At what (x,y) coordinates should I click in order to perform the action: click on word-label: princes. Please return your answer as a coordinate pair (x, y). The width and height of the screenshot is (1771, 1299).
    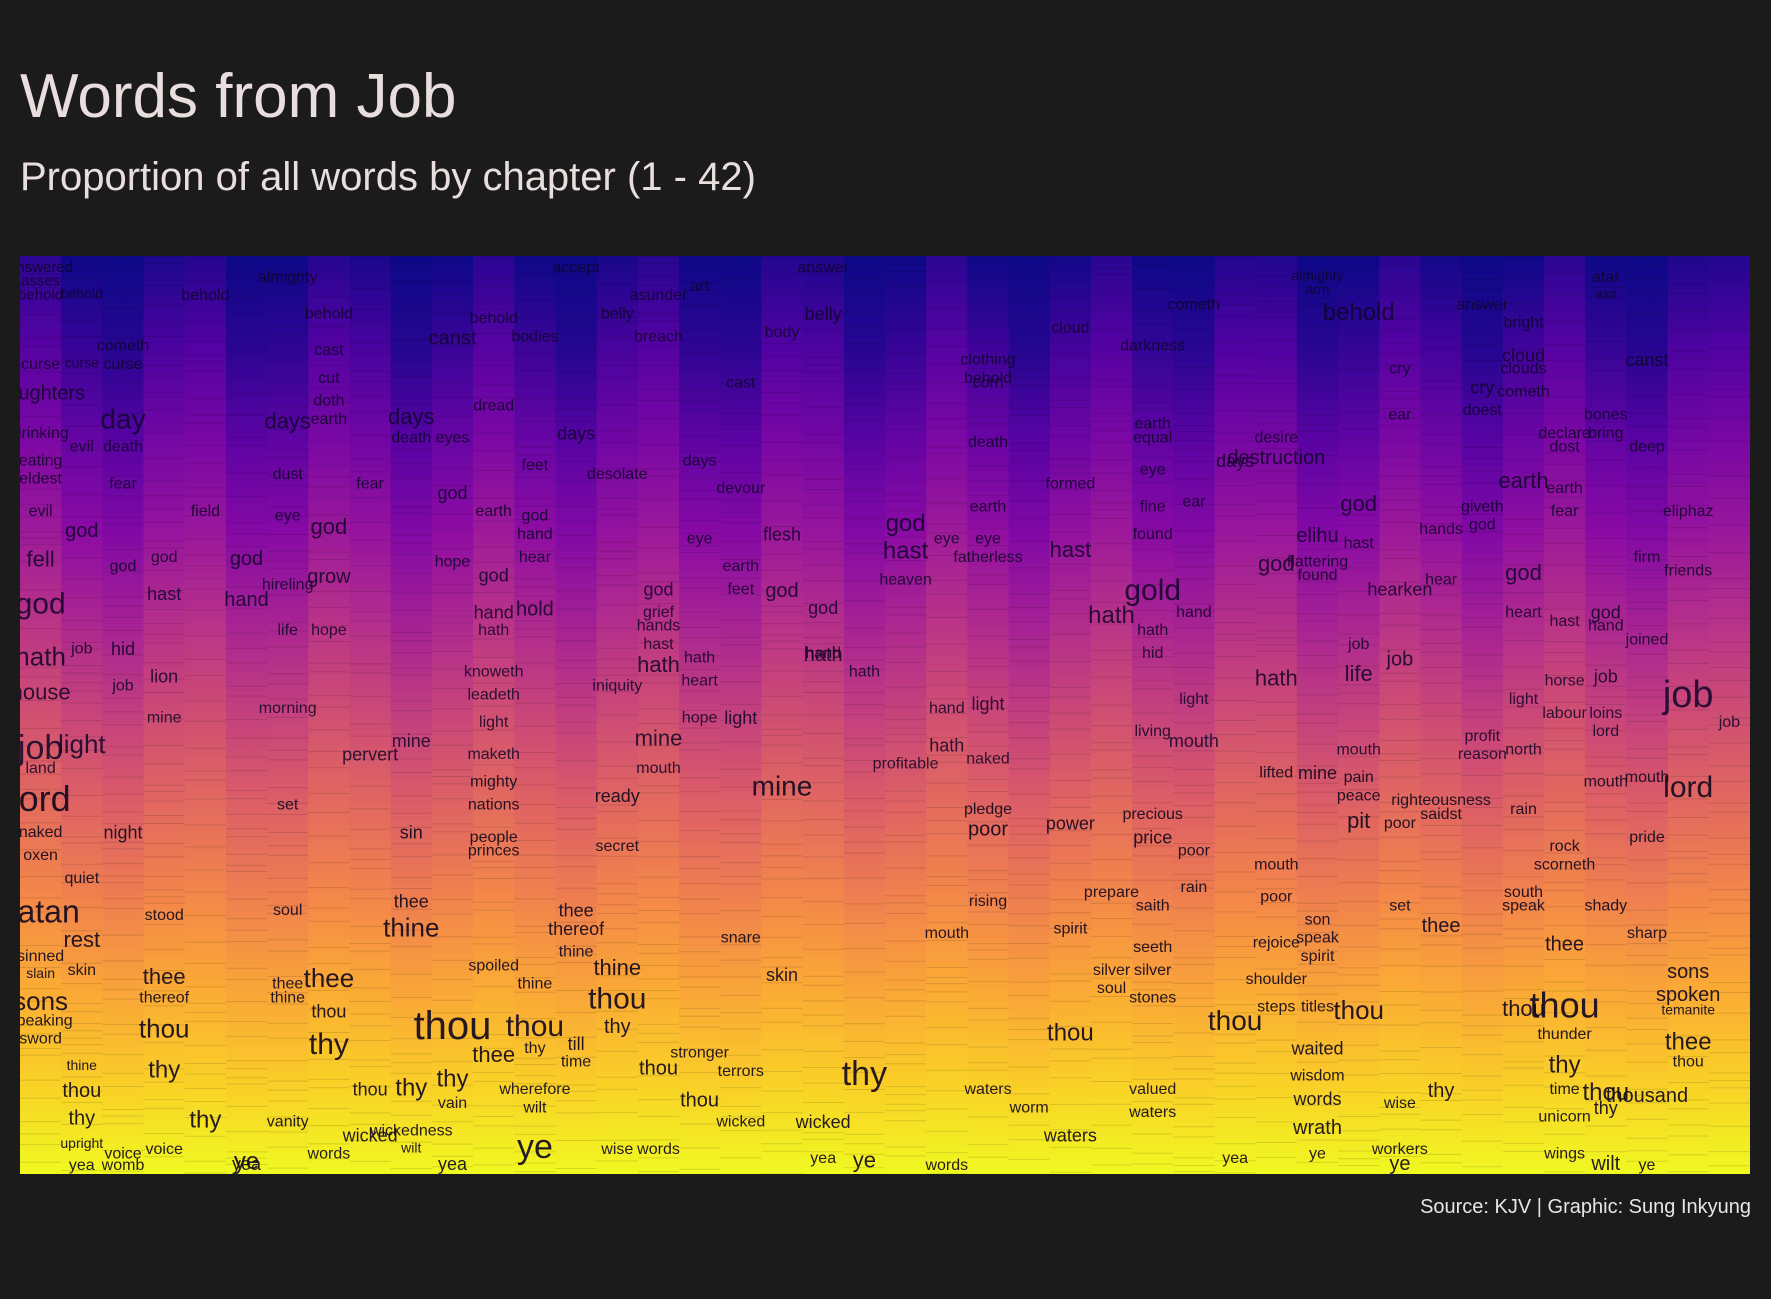
    Looking at the image, I should click on (494, 851).